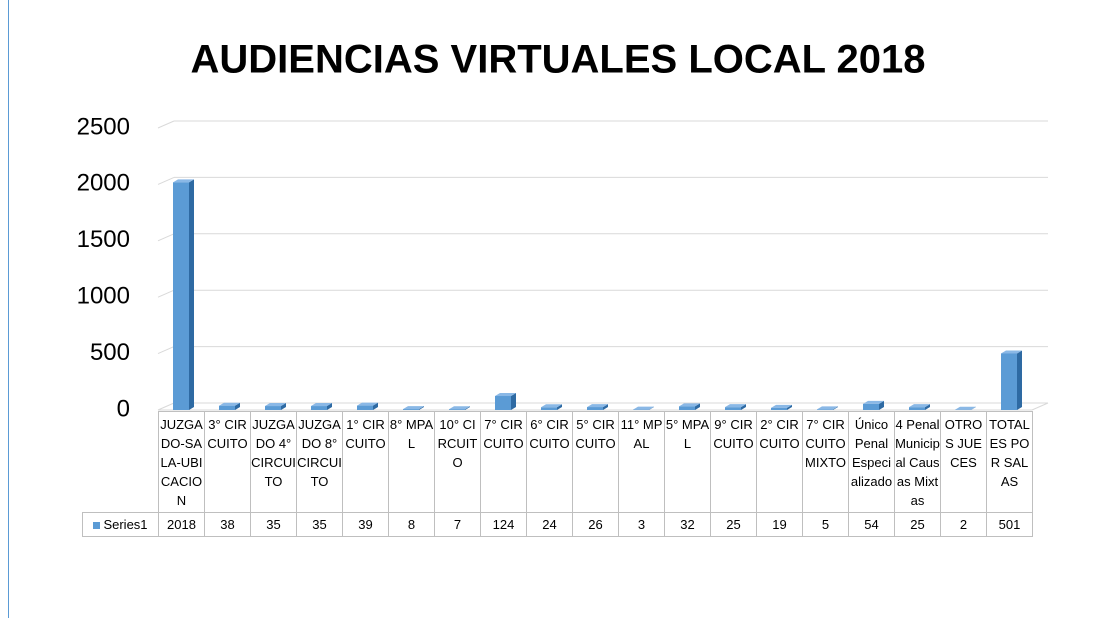  Describe the element at coordinates (457, 524) in the screenshot. I see `data-label: 7` at that location.